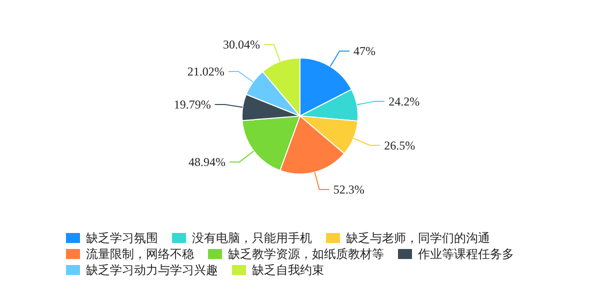  I want to click on legend-label: 缺乏学习氛围, so click(122, 238).